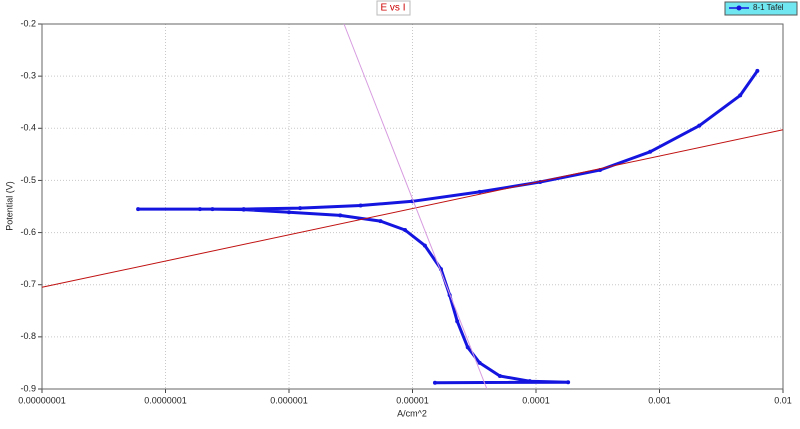  What do you see at coordinates (536, 400) in the screenshot?
I see `x-tick-label: 0.0001` at bounding box center [536, 400].